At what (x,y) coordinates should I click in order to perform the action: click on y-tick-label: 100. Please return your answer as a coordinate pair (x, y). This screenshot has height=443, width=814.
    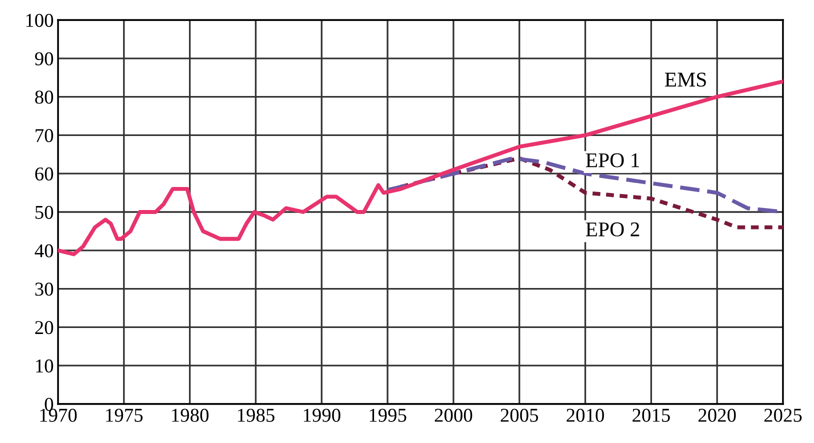
    Looking at the image, I should click on (40, 20).